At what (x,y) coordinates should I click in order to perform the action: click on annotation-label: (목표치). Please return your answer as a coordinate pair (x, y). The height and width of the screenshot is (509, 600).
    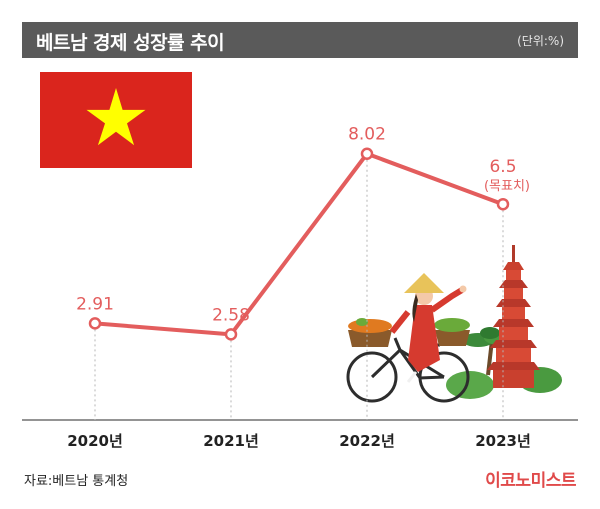
    Looking at the image, I should click on (507, 186).